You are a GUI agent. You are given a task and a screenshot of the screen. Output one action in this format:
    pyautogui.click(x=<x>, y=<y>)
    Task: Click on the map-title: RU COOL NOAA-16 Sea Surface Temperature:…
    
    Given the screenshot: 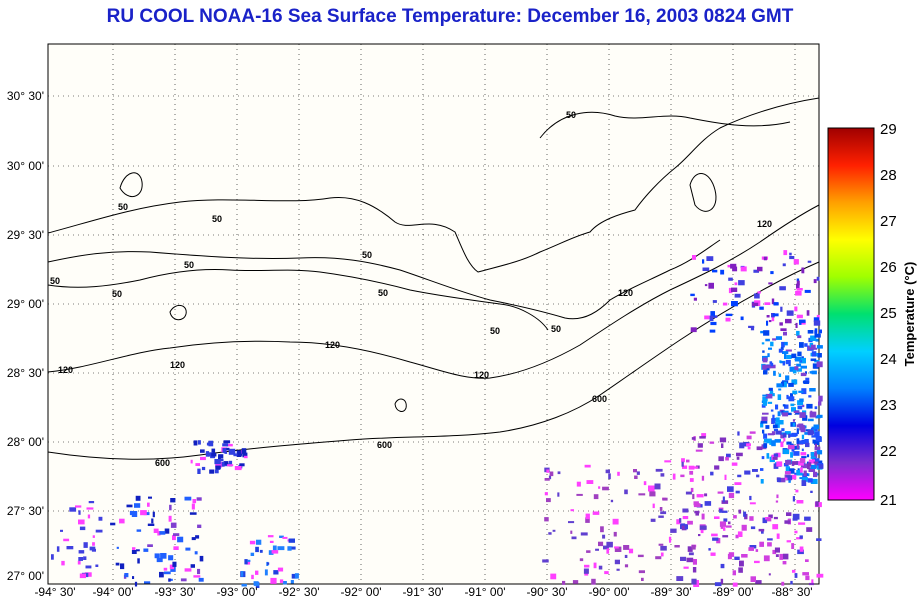 What is the action you would take?
    pyautogui.click(x=450, y=16)
    